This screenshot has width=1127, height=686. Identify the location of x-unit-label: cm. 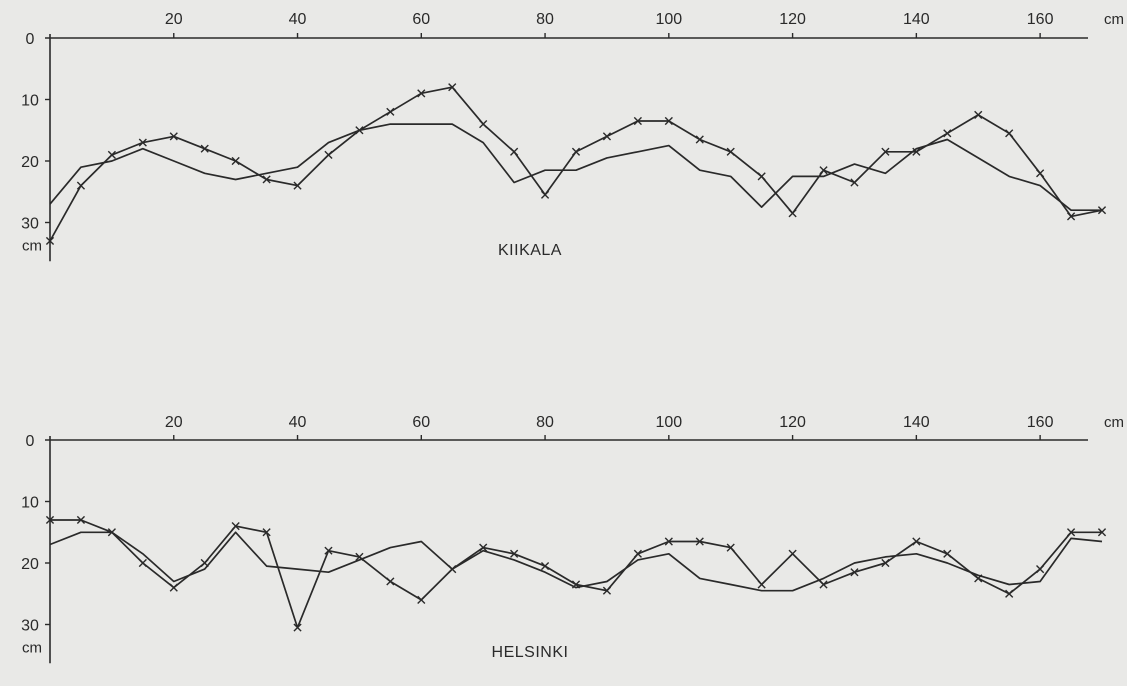
(1114, 19).